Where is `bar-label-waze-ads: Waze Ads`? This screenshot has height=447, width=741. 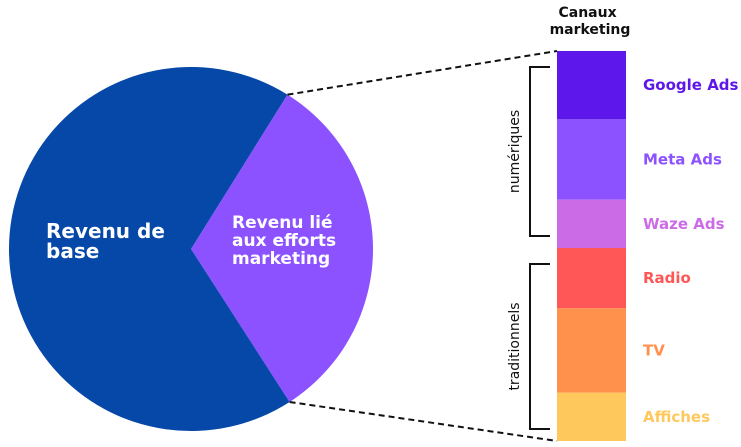
bar-label-waze-ads: Waze Ads is located at coordinates (684, 224).